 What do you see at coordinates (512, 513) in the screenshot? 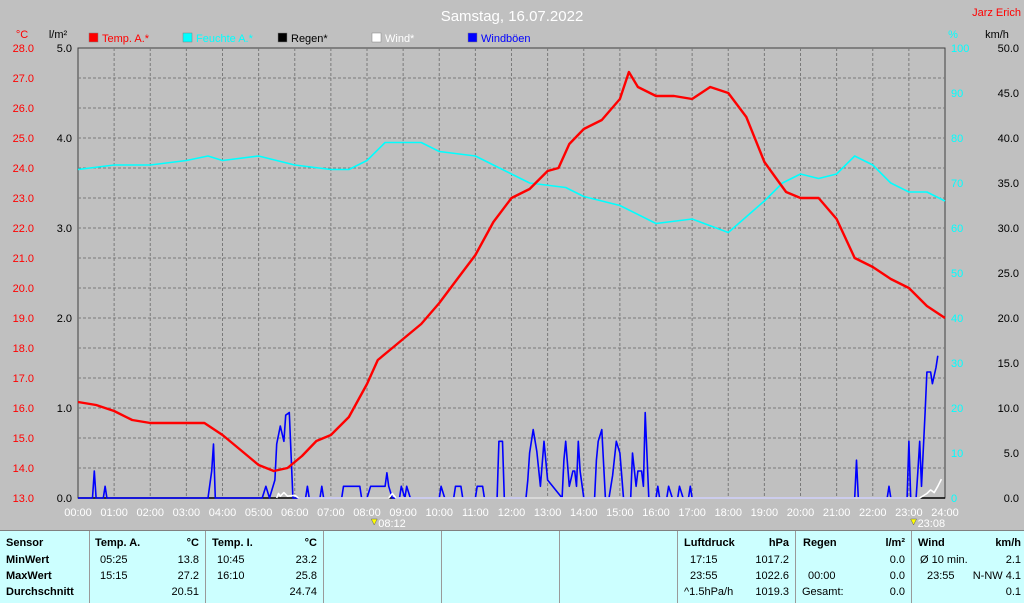
I see `time-tick-label: 12:00` at bounding box center [512, 513].